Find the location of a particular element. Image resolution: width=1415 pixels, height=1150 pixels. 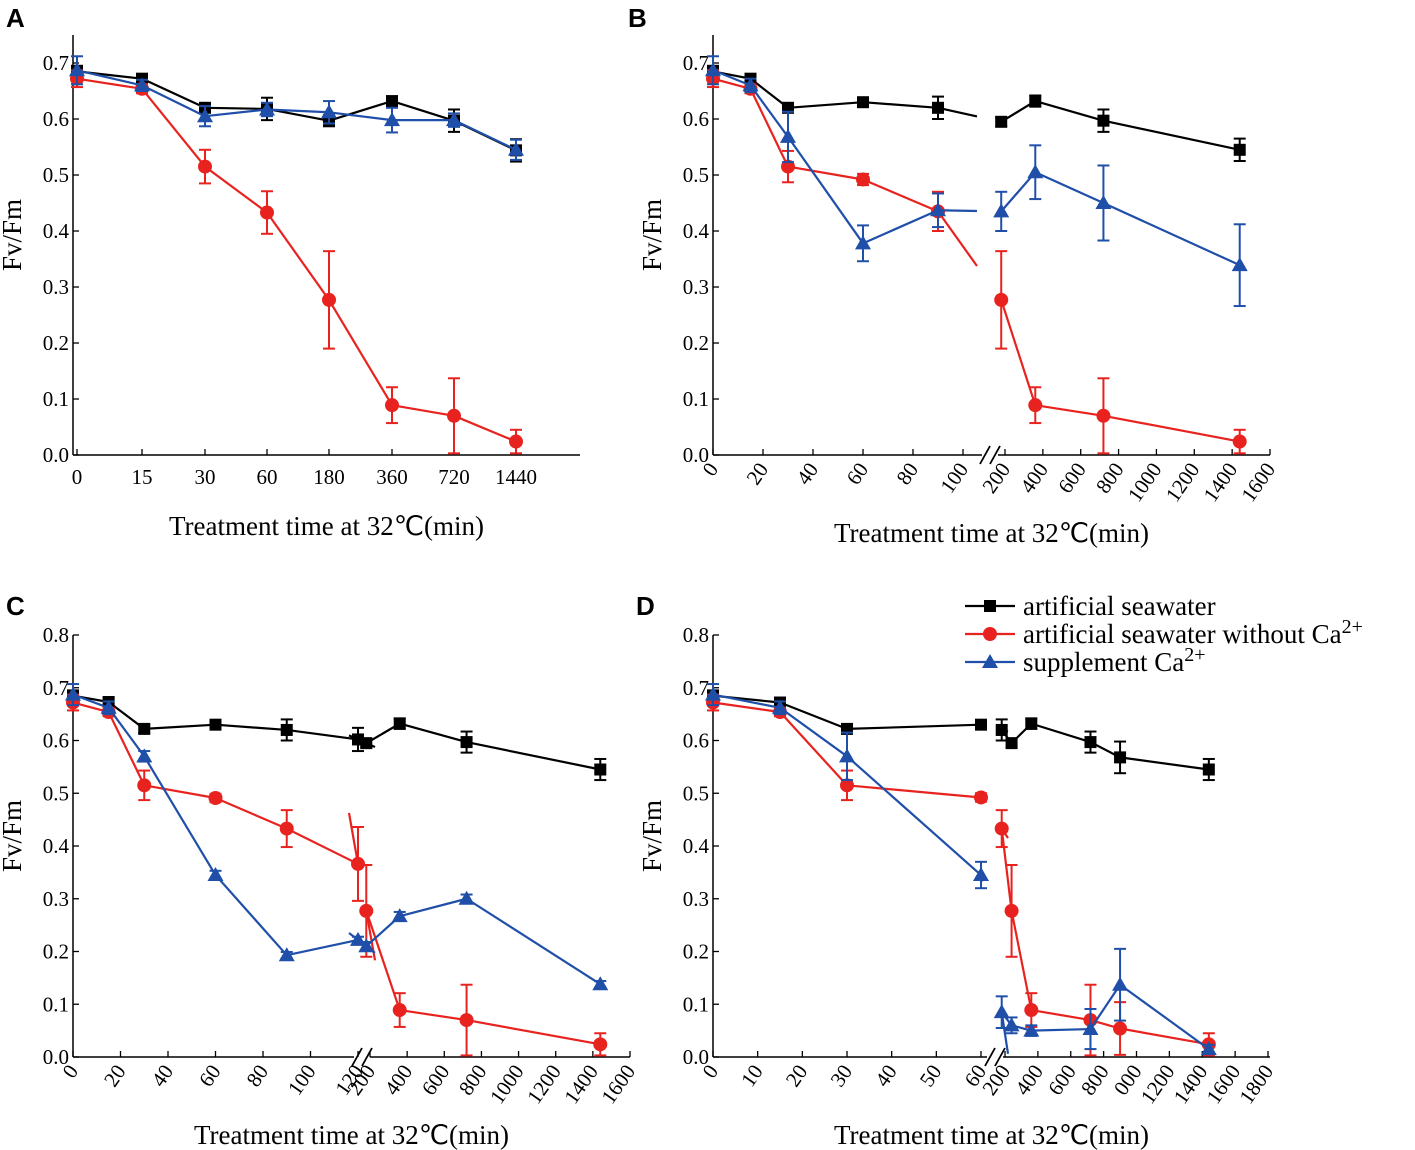

y-tick-label: 0.8 is located at coordinates (696, 635).